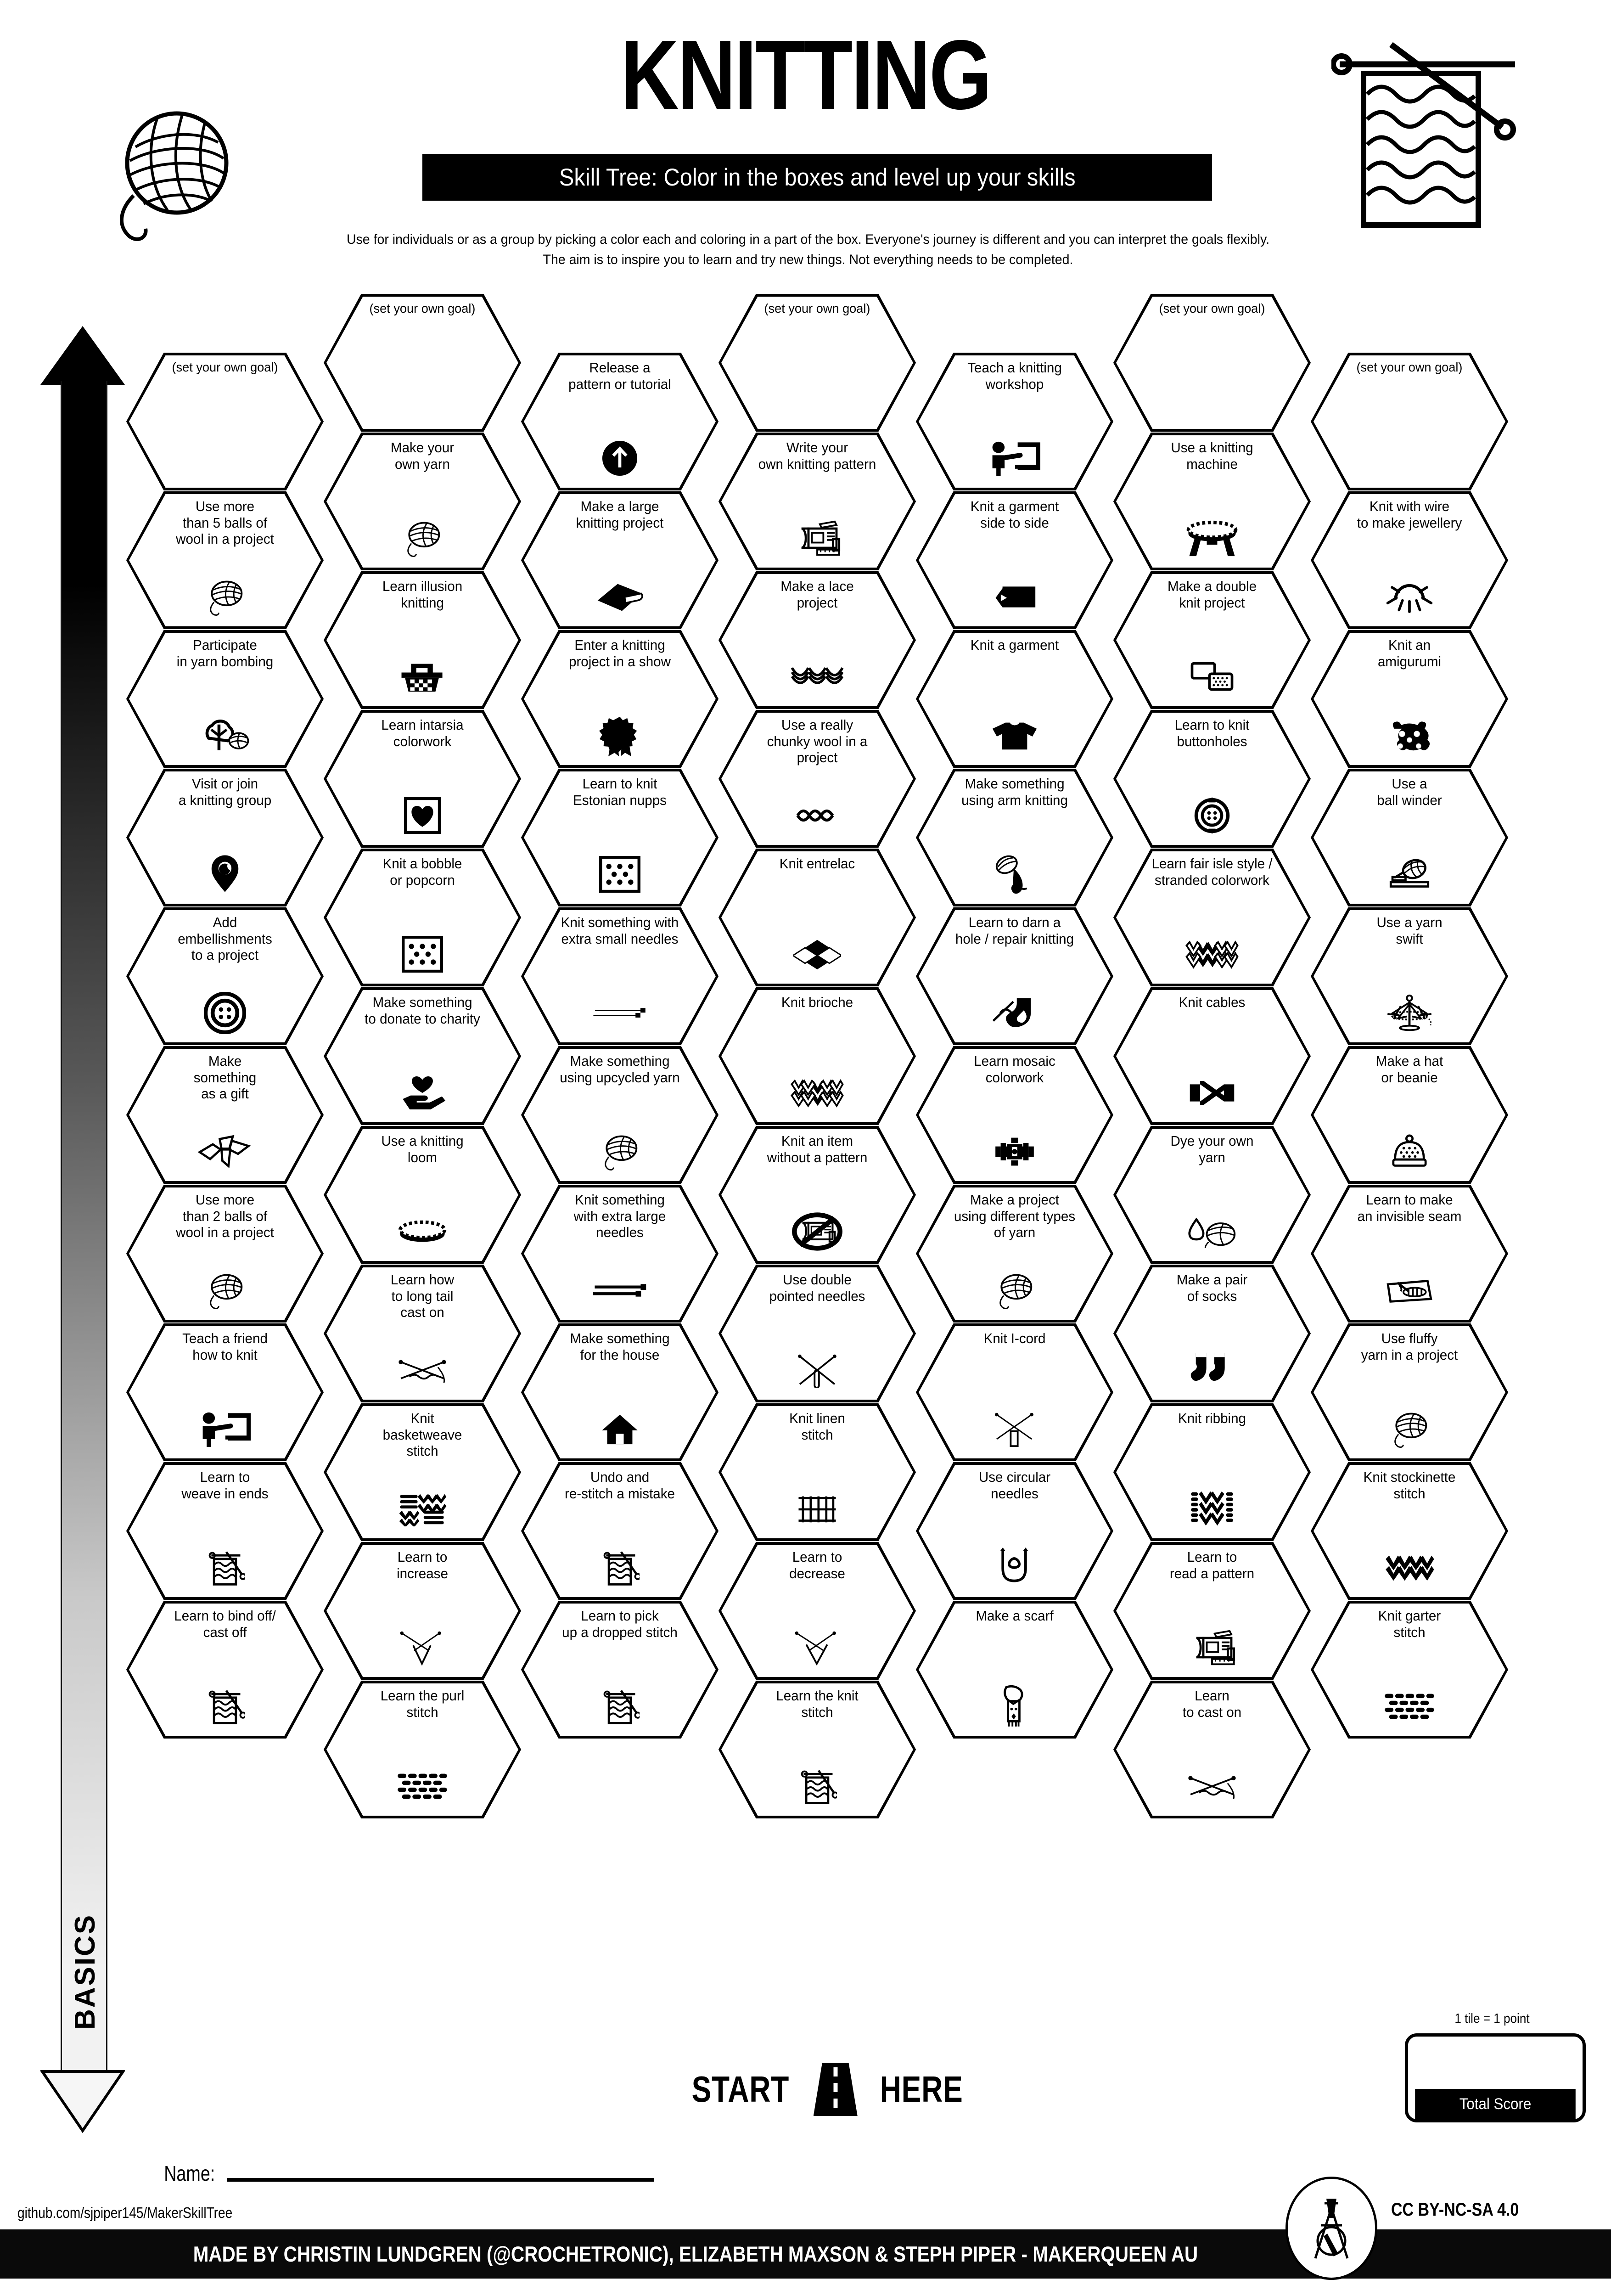 The width and height of the screenshot is (1611, 2296). Describe the element at coordinates (1014, 976) in the screenshot. I see `skill-tile: Learn to darn a hole / repair knitting` at that location.